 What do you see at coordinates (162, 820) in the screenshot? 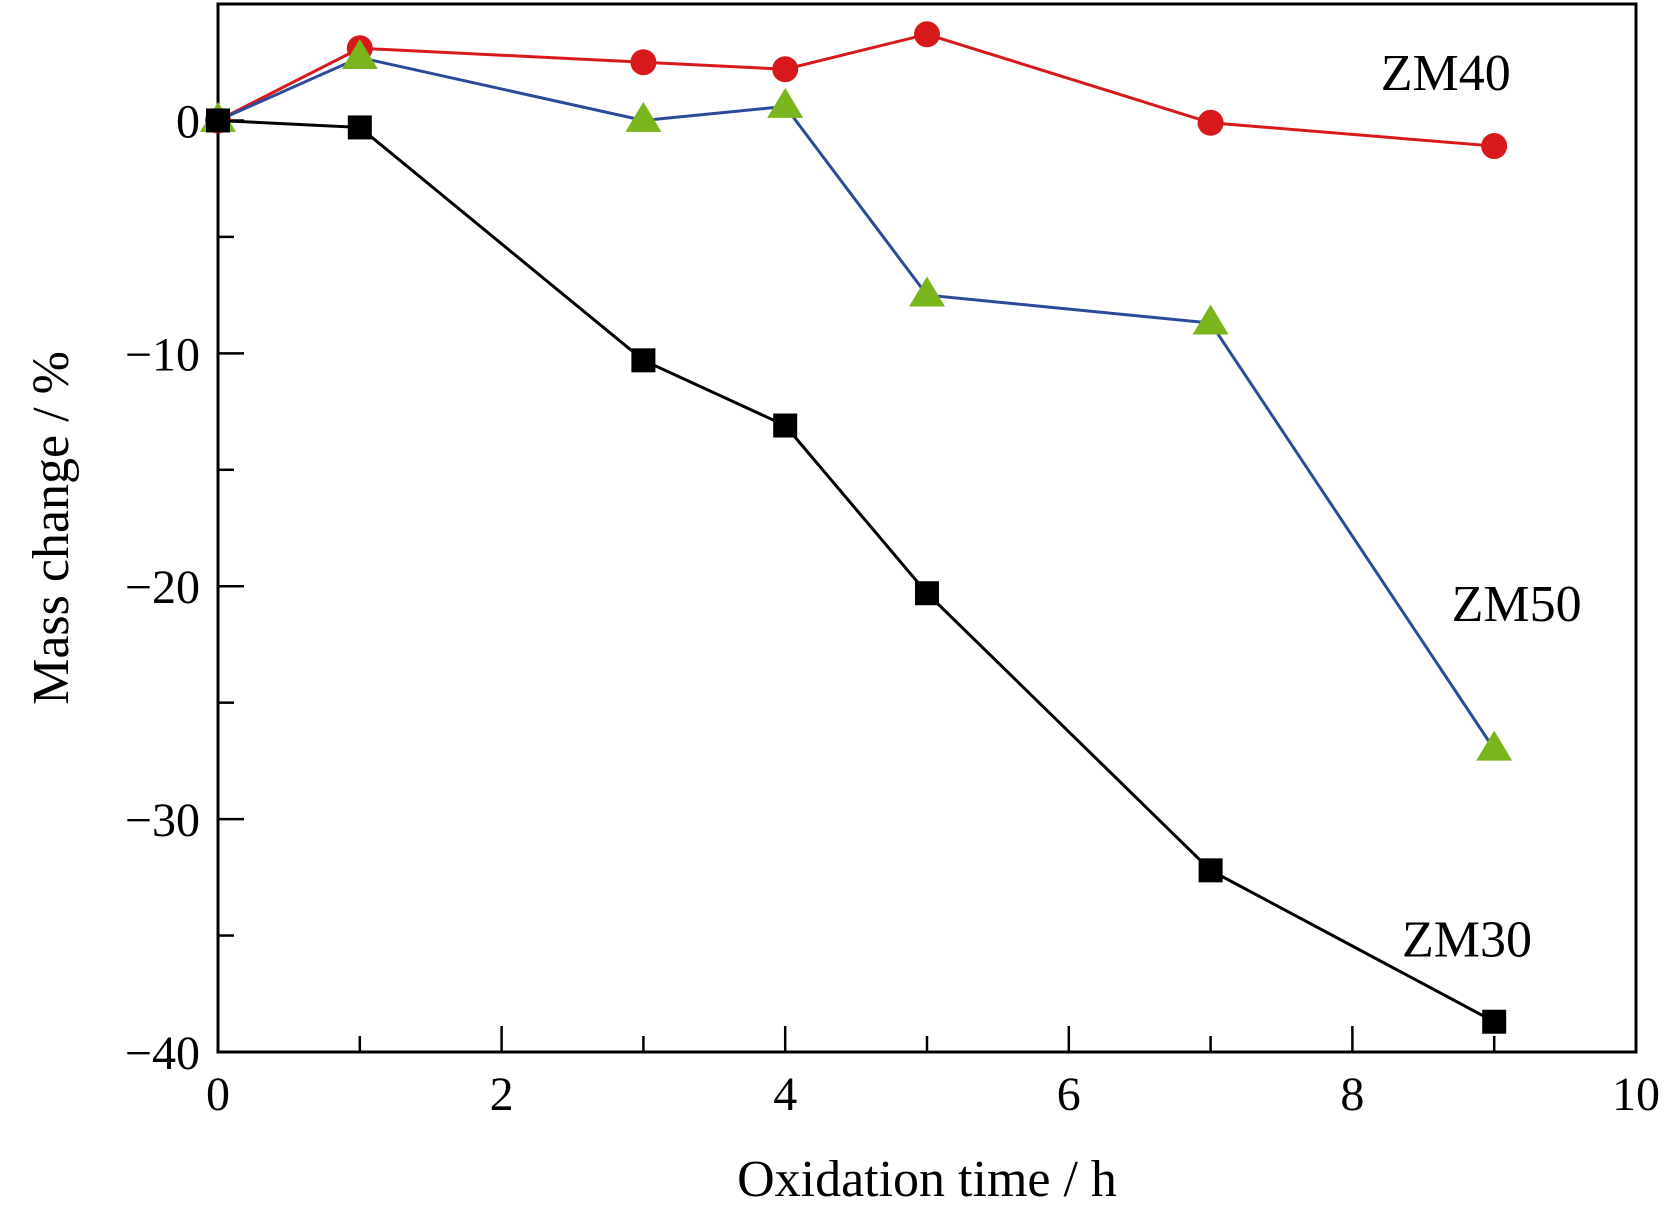
I see `y-tick-label: −30` at bounding box center [162, 820].